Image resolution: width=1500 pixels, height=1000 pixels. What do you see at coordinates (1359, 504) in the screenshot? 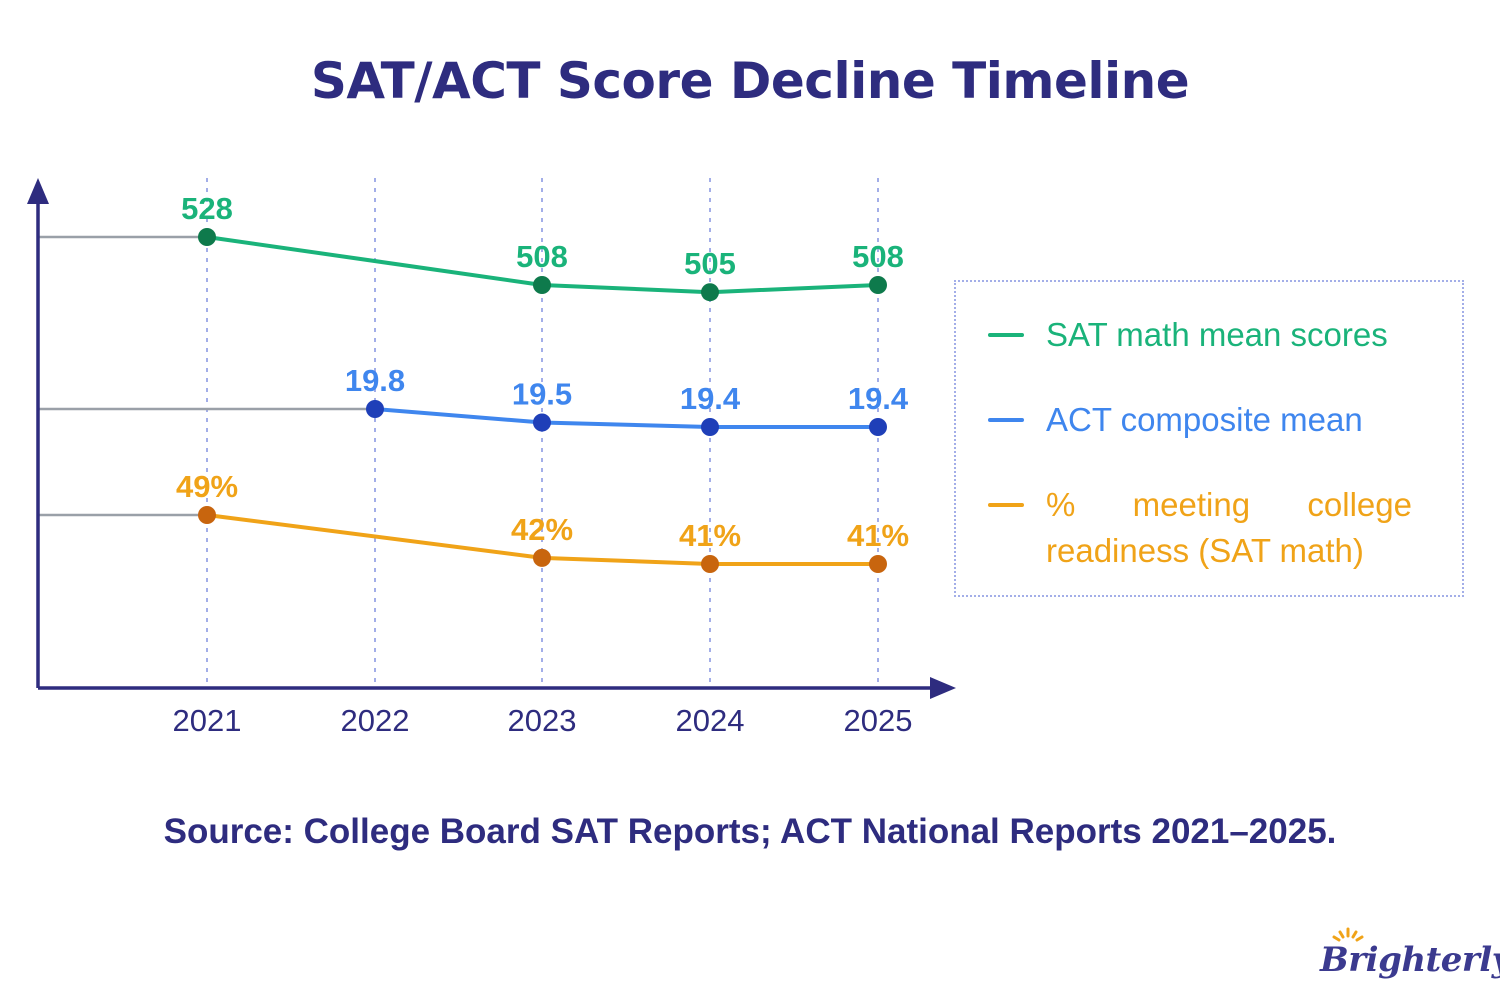
I see `legend-word: college` at bounding box center [1359, 504].